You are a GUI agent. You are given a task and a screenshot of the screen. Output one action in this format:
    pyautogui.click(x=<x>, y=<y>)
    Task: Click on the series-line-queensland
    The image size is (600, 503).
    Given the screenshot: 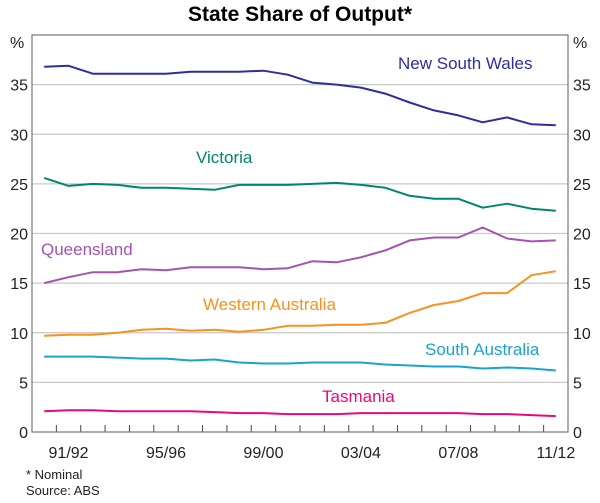 What is the action you would take?
    pyautogui.click(x=299, y=255)
    